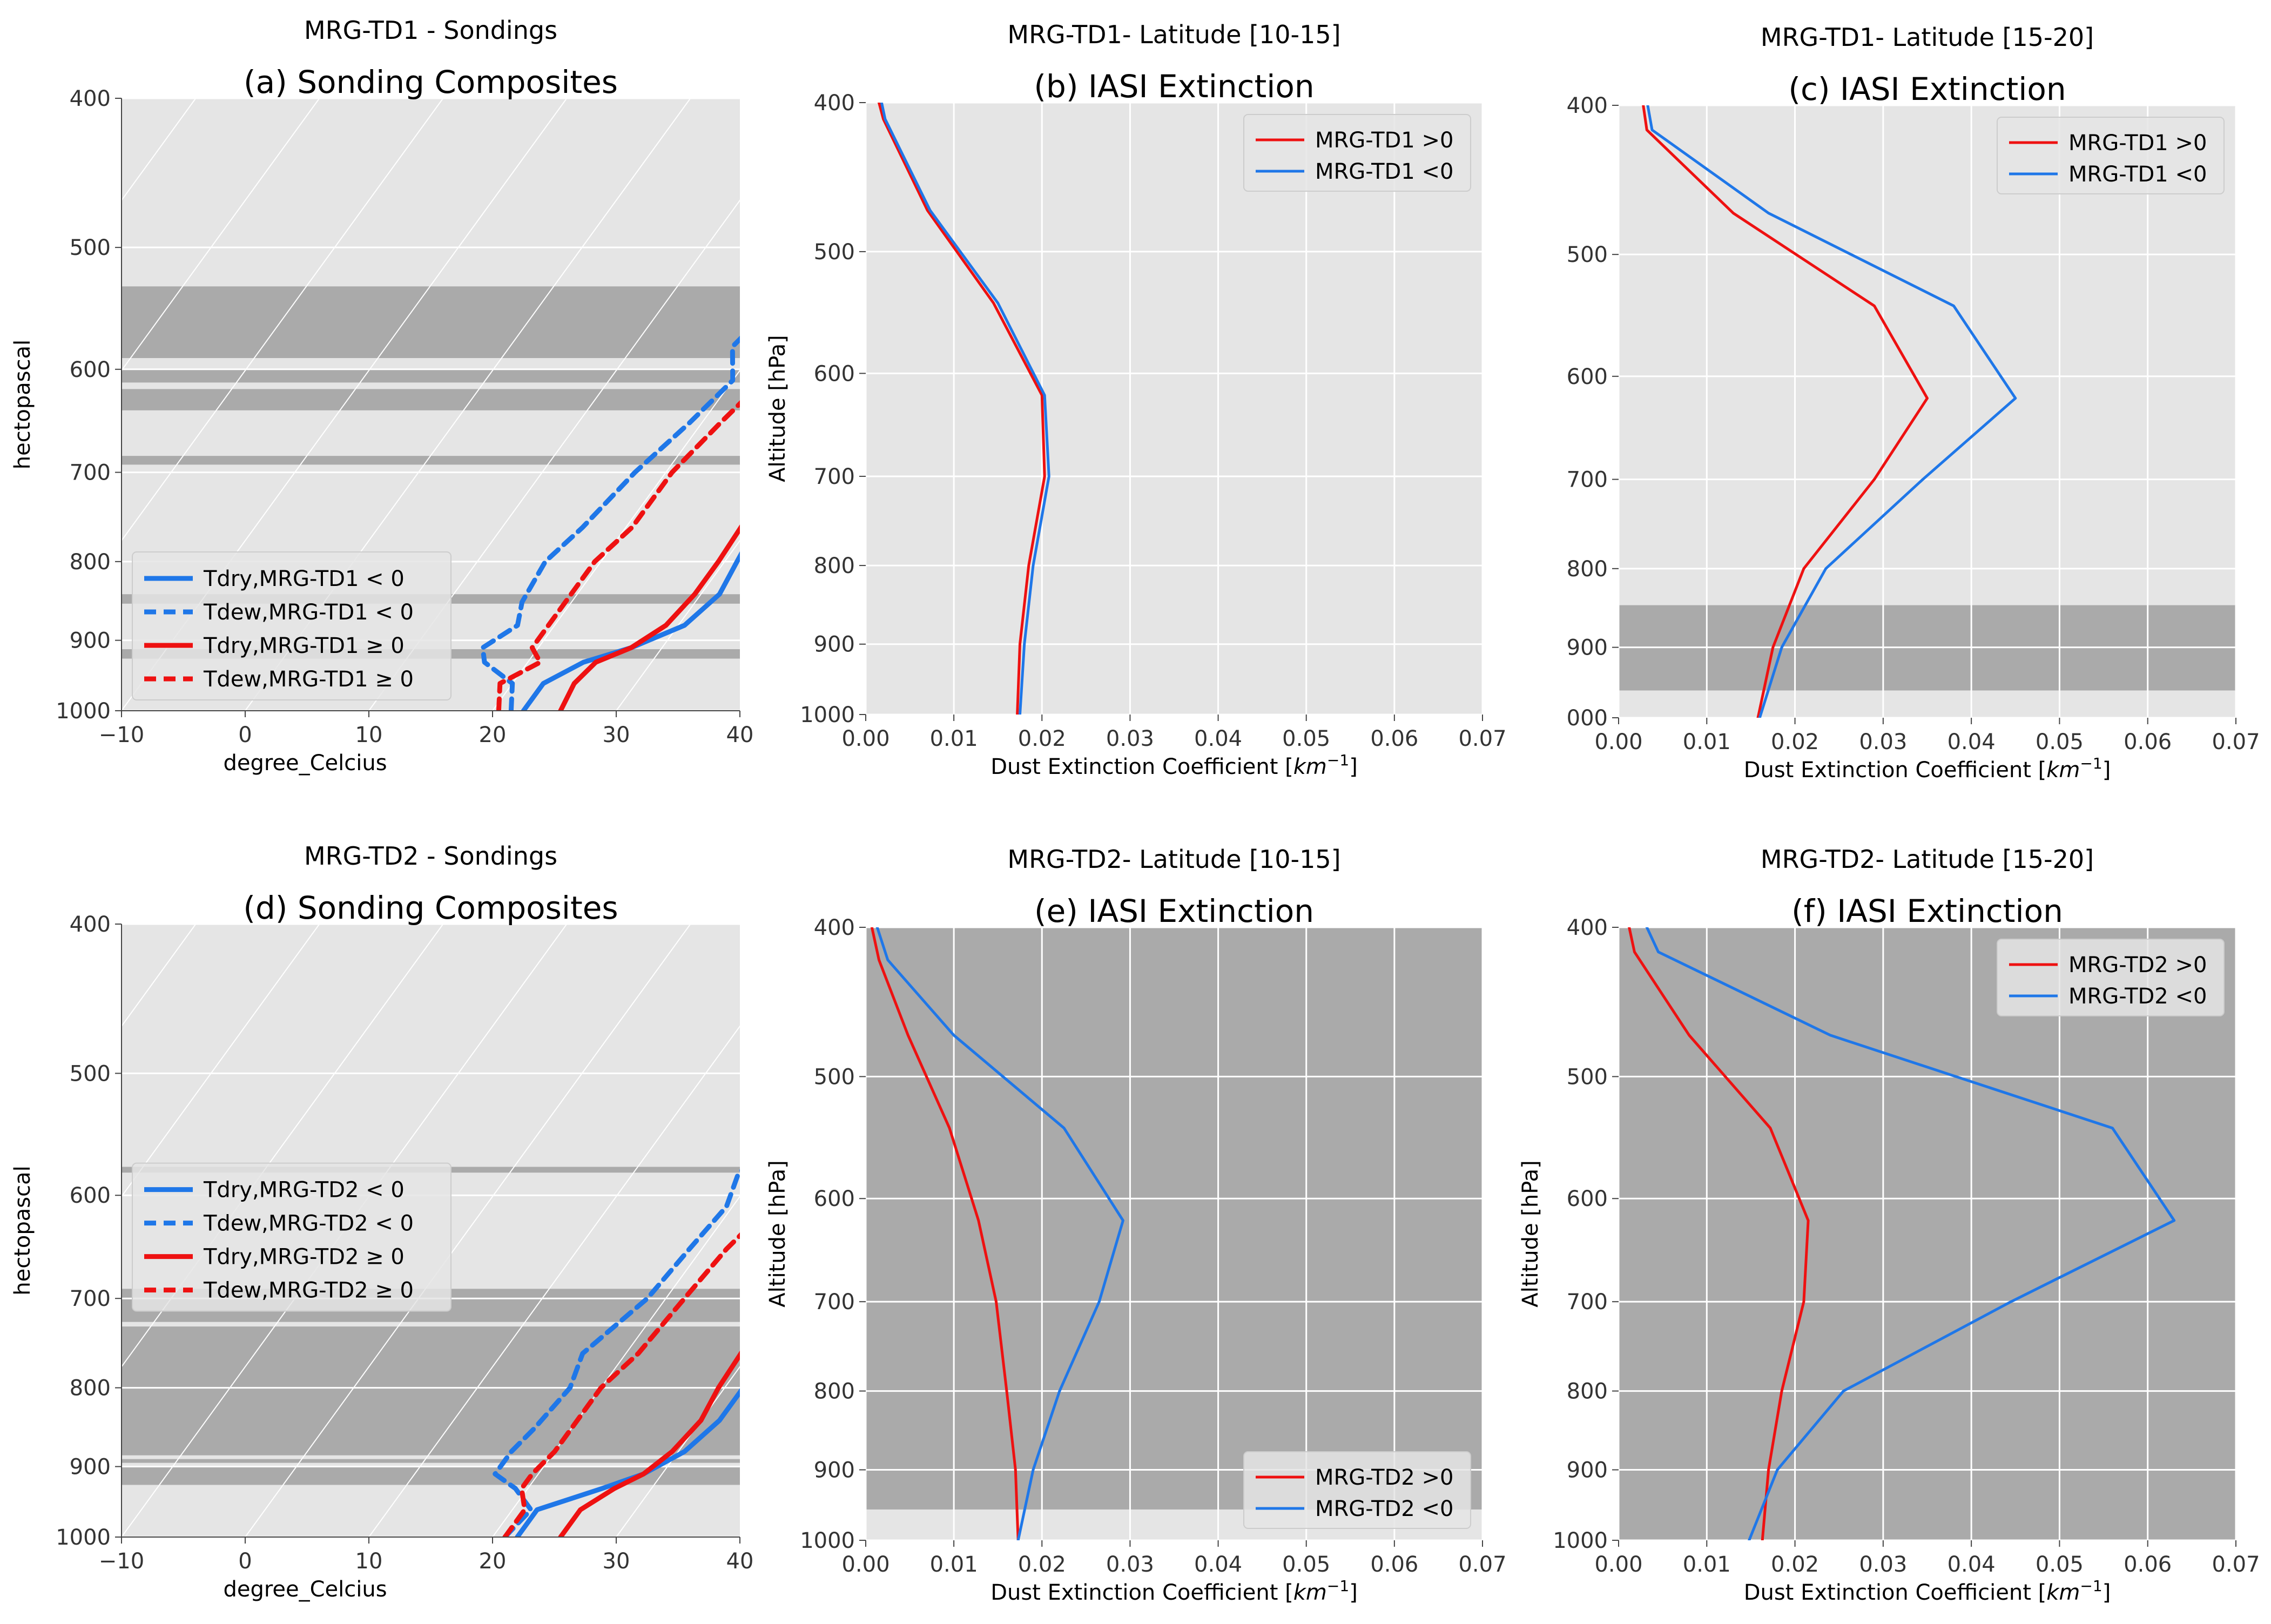 This screenshot has height=1624, width=2271. I want to click on legend-box, so click(292, 1237).